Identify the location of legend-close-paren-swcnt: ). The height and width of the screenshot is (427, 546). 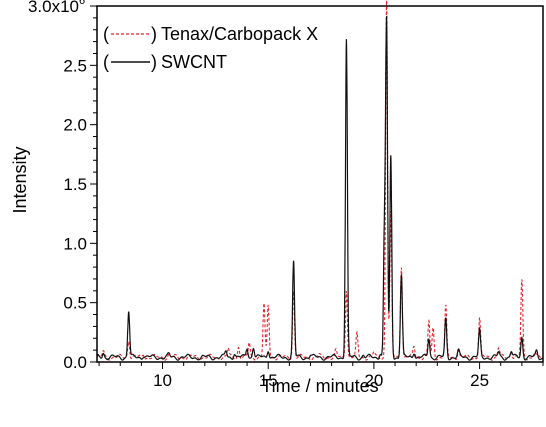
(154, 62).